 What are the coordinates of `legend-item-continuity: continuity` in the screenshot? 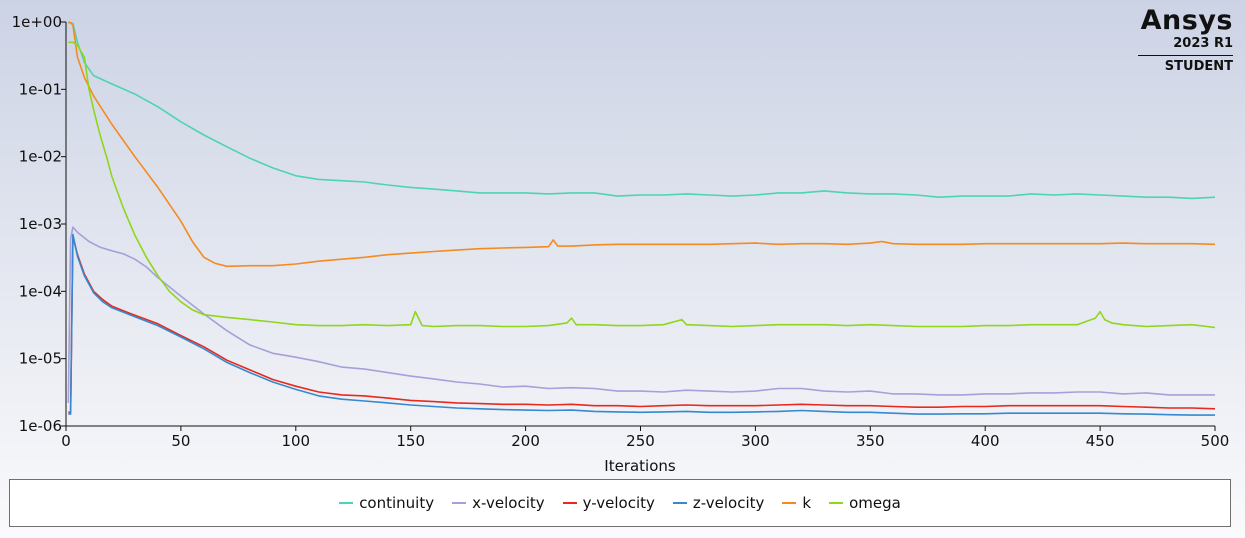 It's located at (386, 503).